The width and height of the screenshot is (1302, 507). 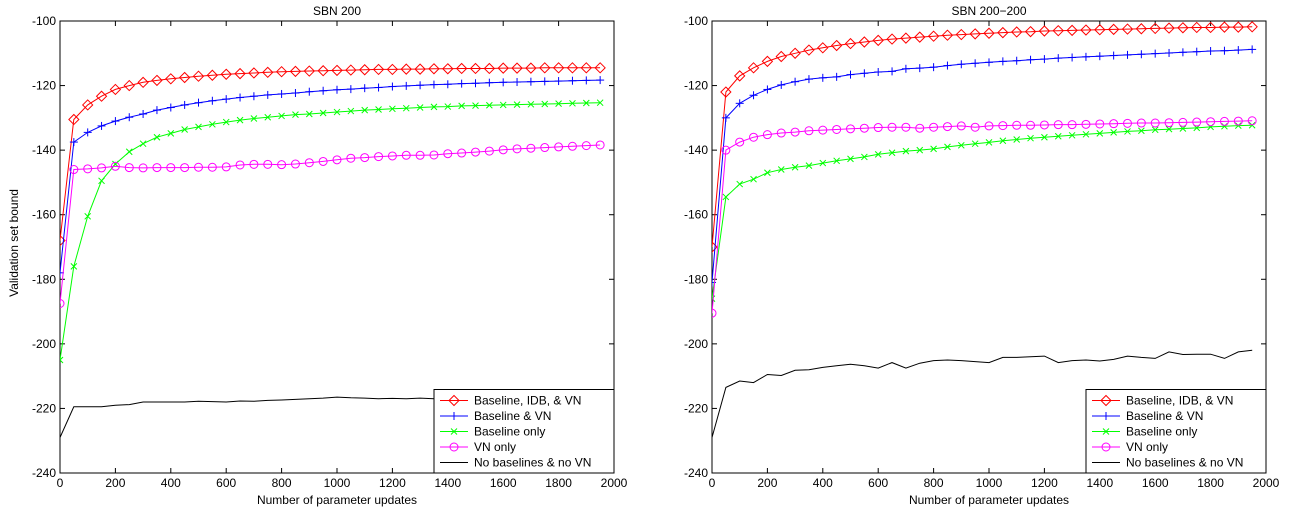 What do you see at coordinates (696, 473) in the screenshot?
I see `y-tick-label: -240` at bounding box center [696, 473].